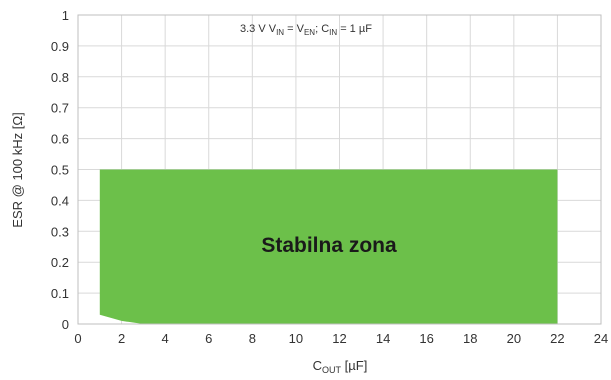 This screenshot has height=380, width=611. I want to click on x-tick-label: 2, so click(121, 338).